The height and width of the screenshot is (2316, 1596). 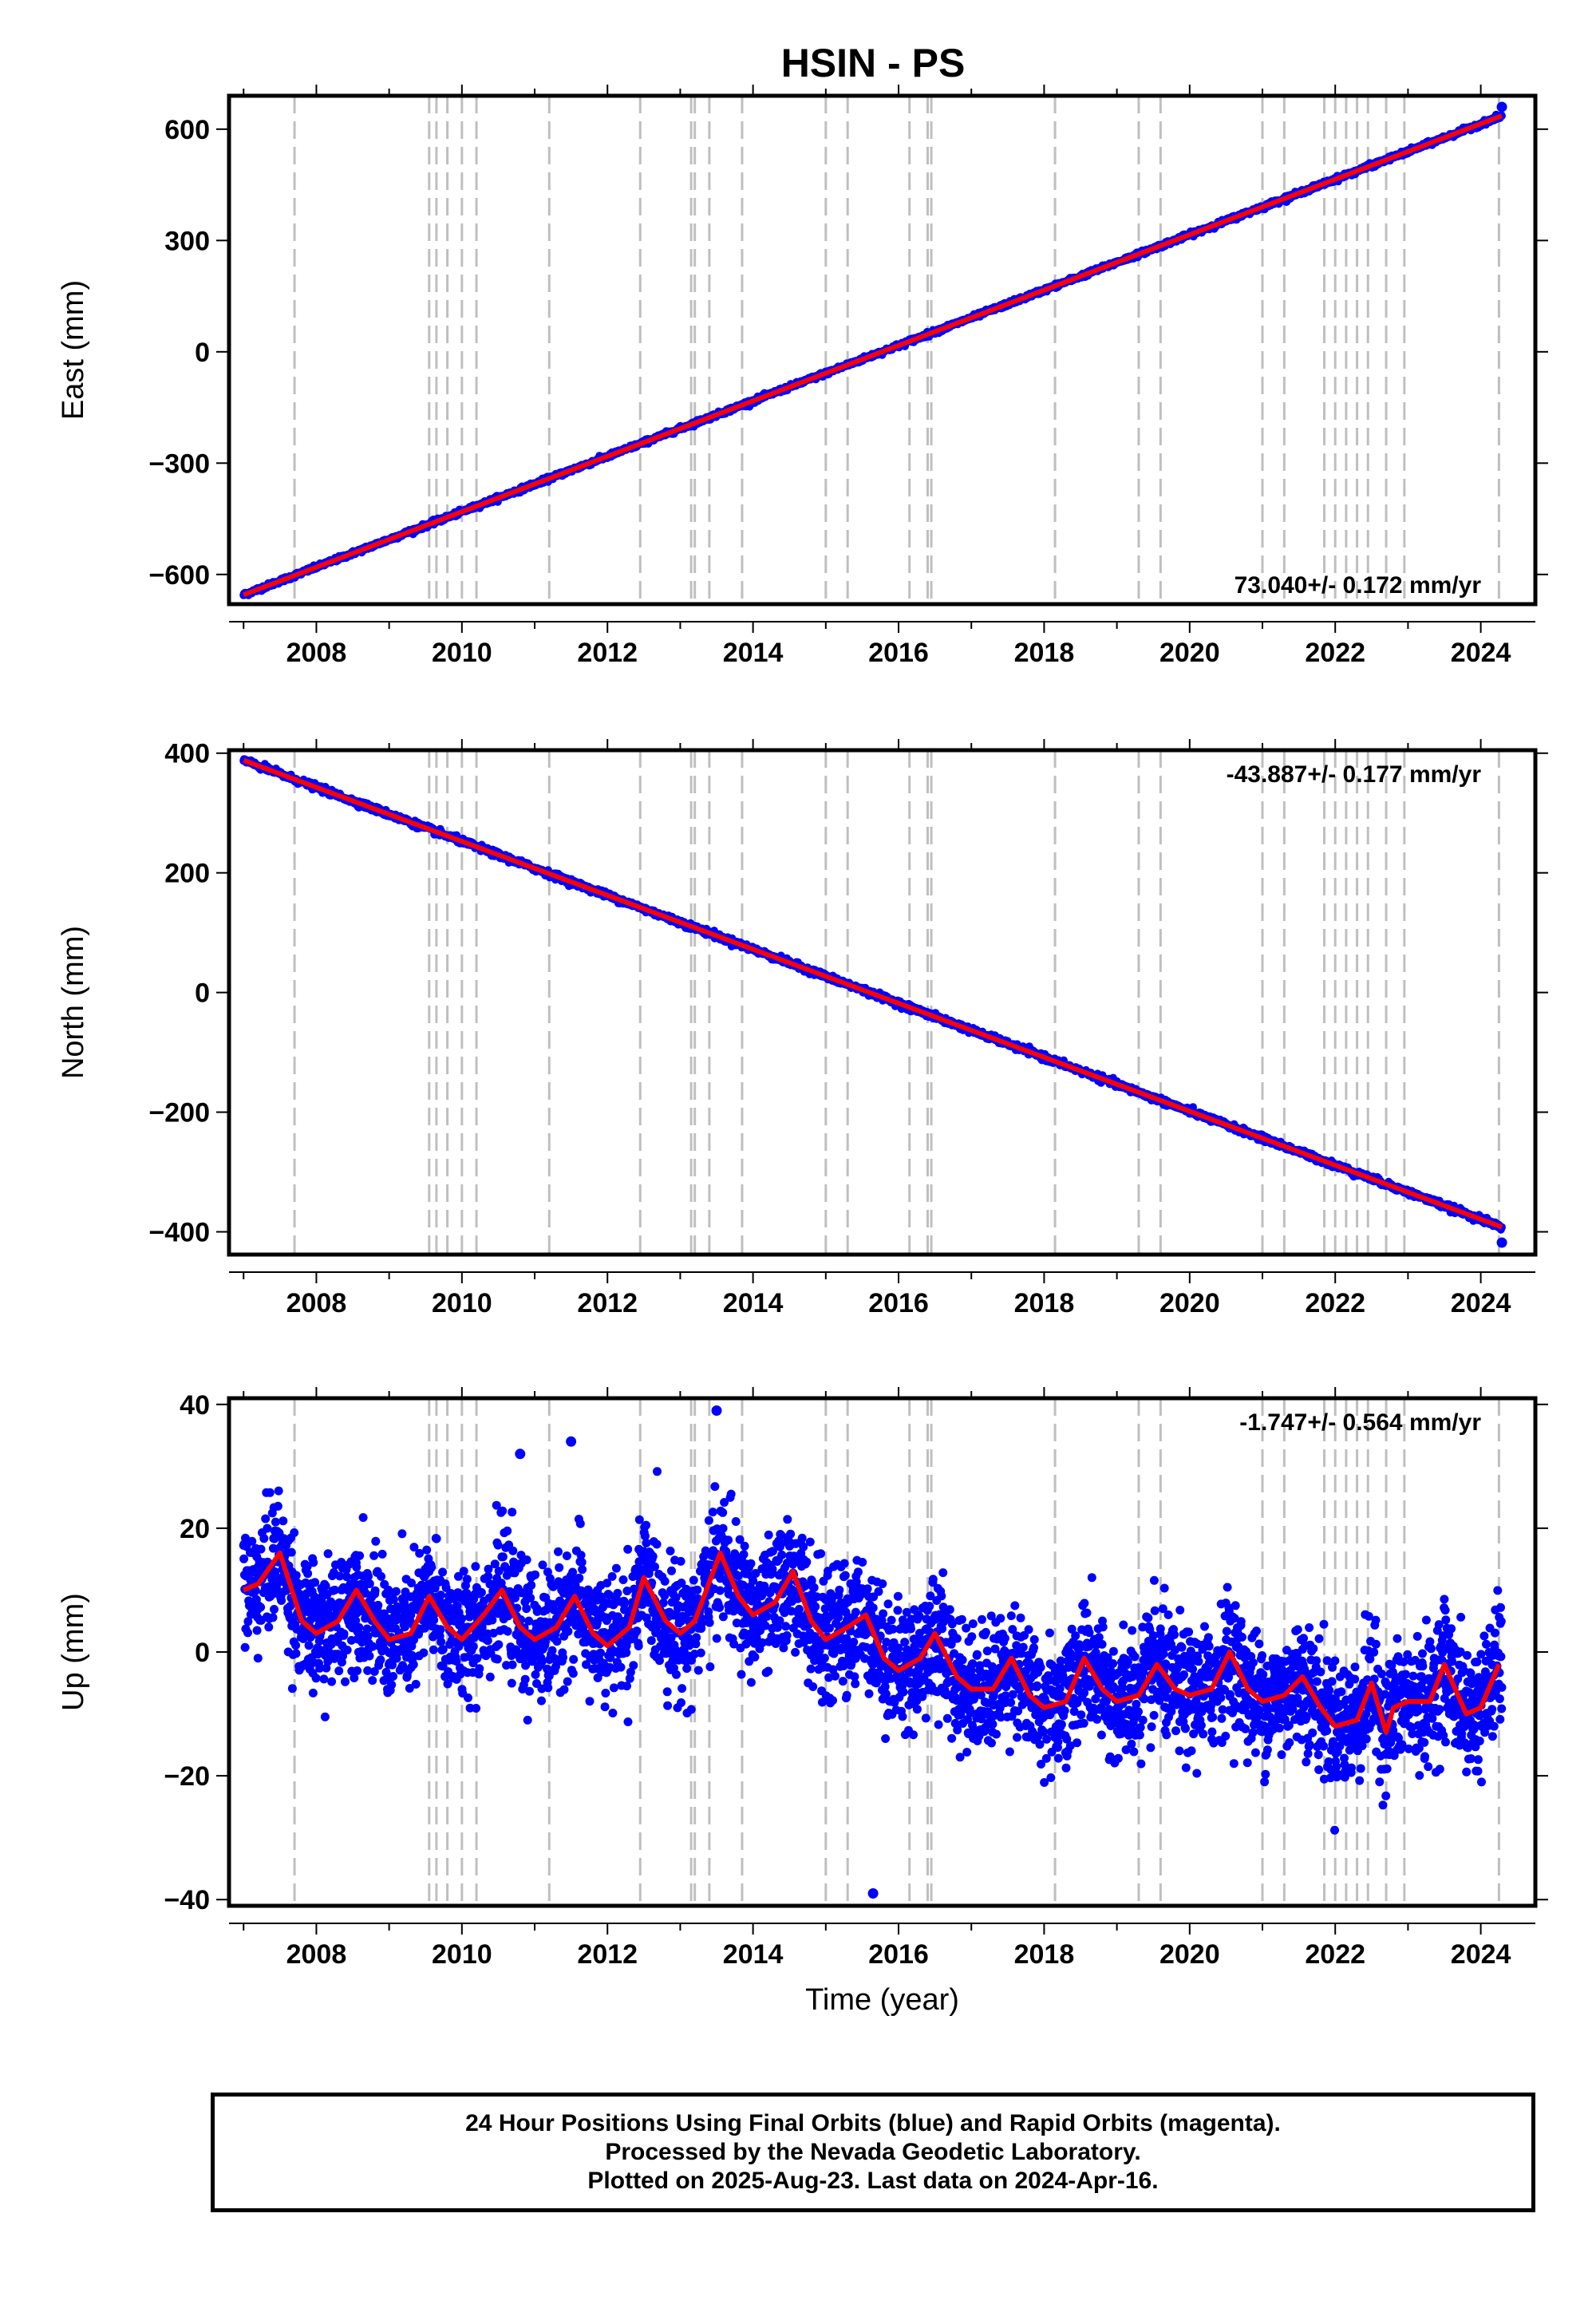 What do you see at coordinates (1335, 653) in the screenshot?
I see `x-tick-label: 2022` at bounding box center [1335, 653].